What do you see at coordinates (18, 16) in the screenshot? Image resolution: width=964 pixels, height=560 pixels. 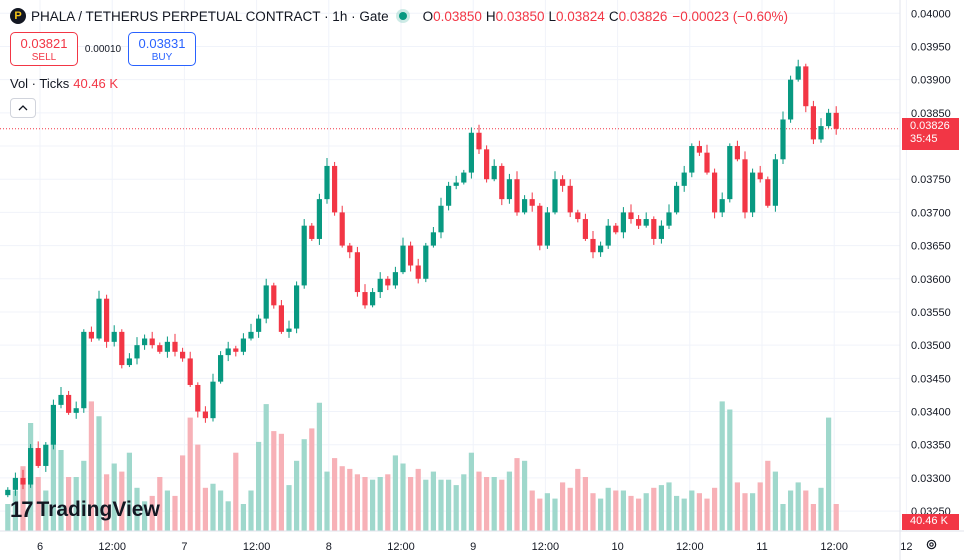 I see `coin-logo-icon: P` at bounding box center [18, 16].